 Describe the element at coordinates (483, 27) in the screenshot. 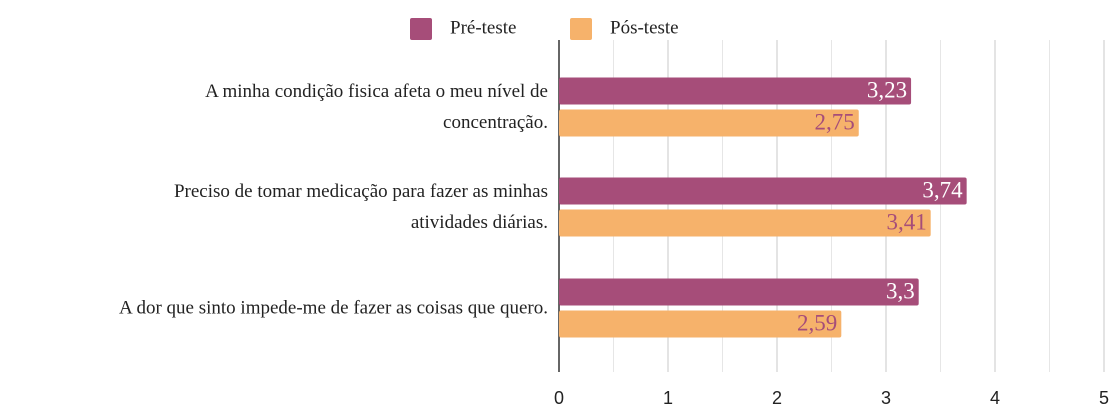

I see `legend-label: Pré-teste` at that location.